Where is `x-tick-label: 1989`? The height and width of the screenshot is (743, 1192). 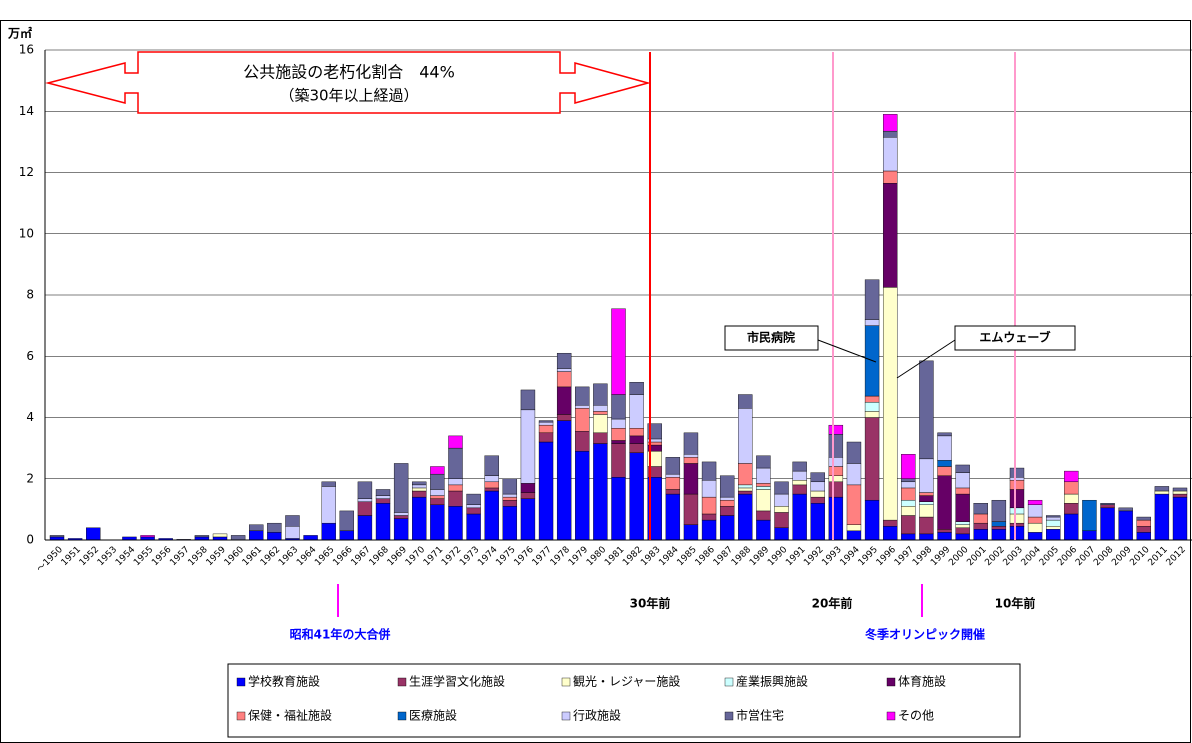 x-tick-label: 1989 is located at coordinates (759, 556).